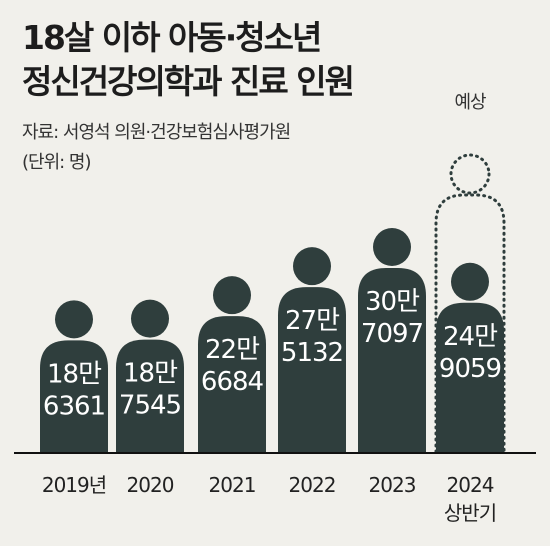 The image size is (550, 546). I want to click on bar-2020, so click(150, 395).